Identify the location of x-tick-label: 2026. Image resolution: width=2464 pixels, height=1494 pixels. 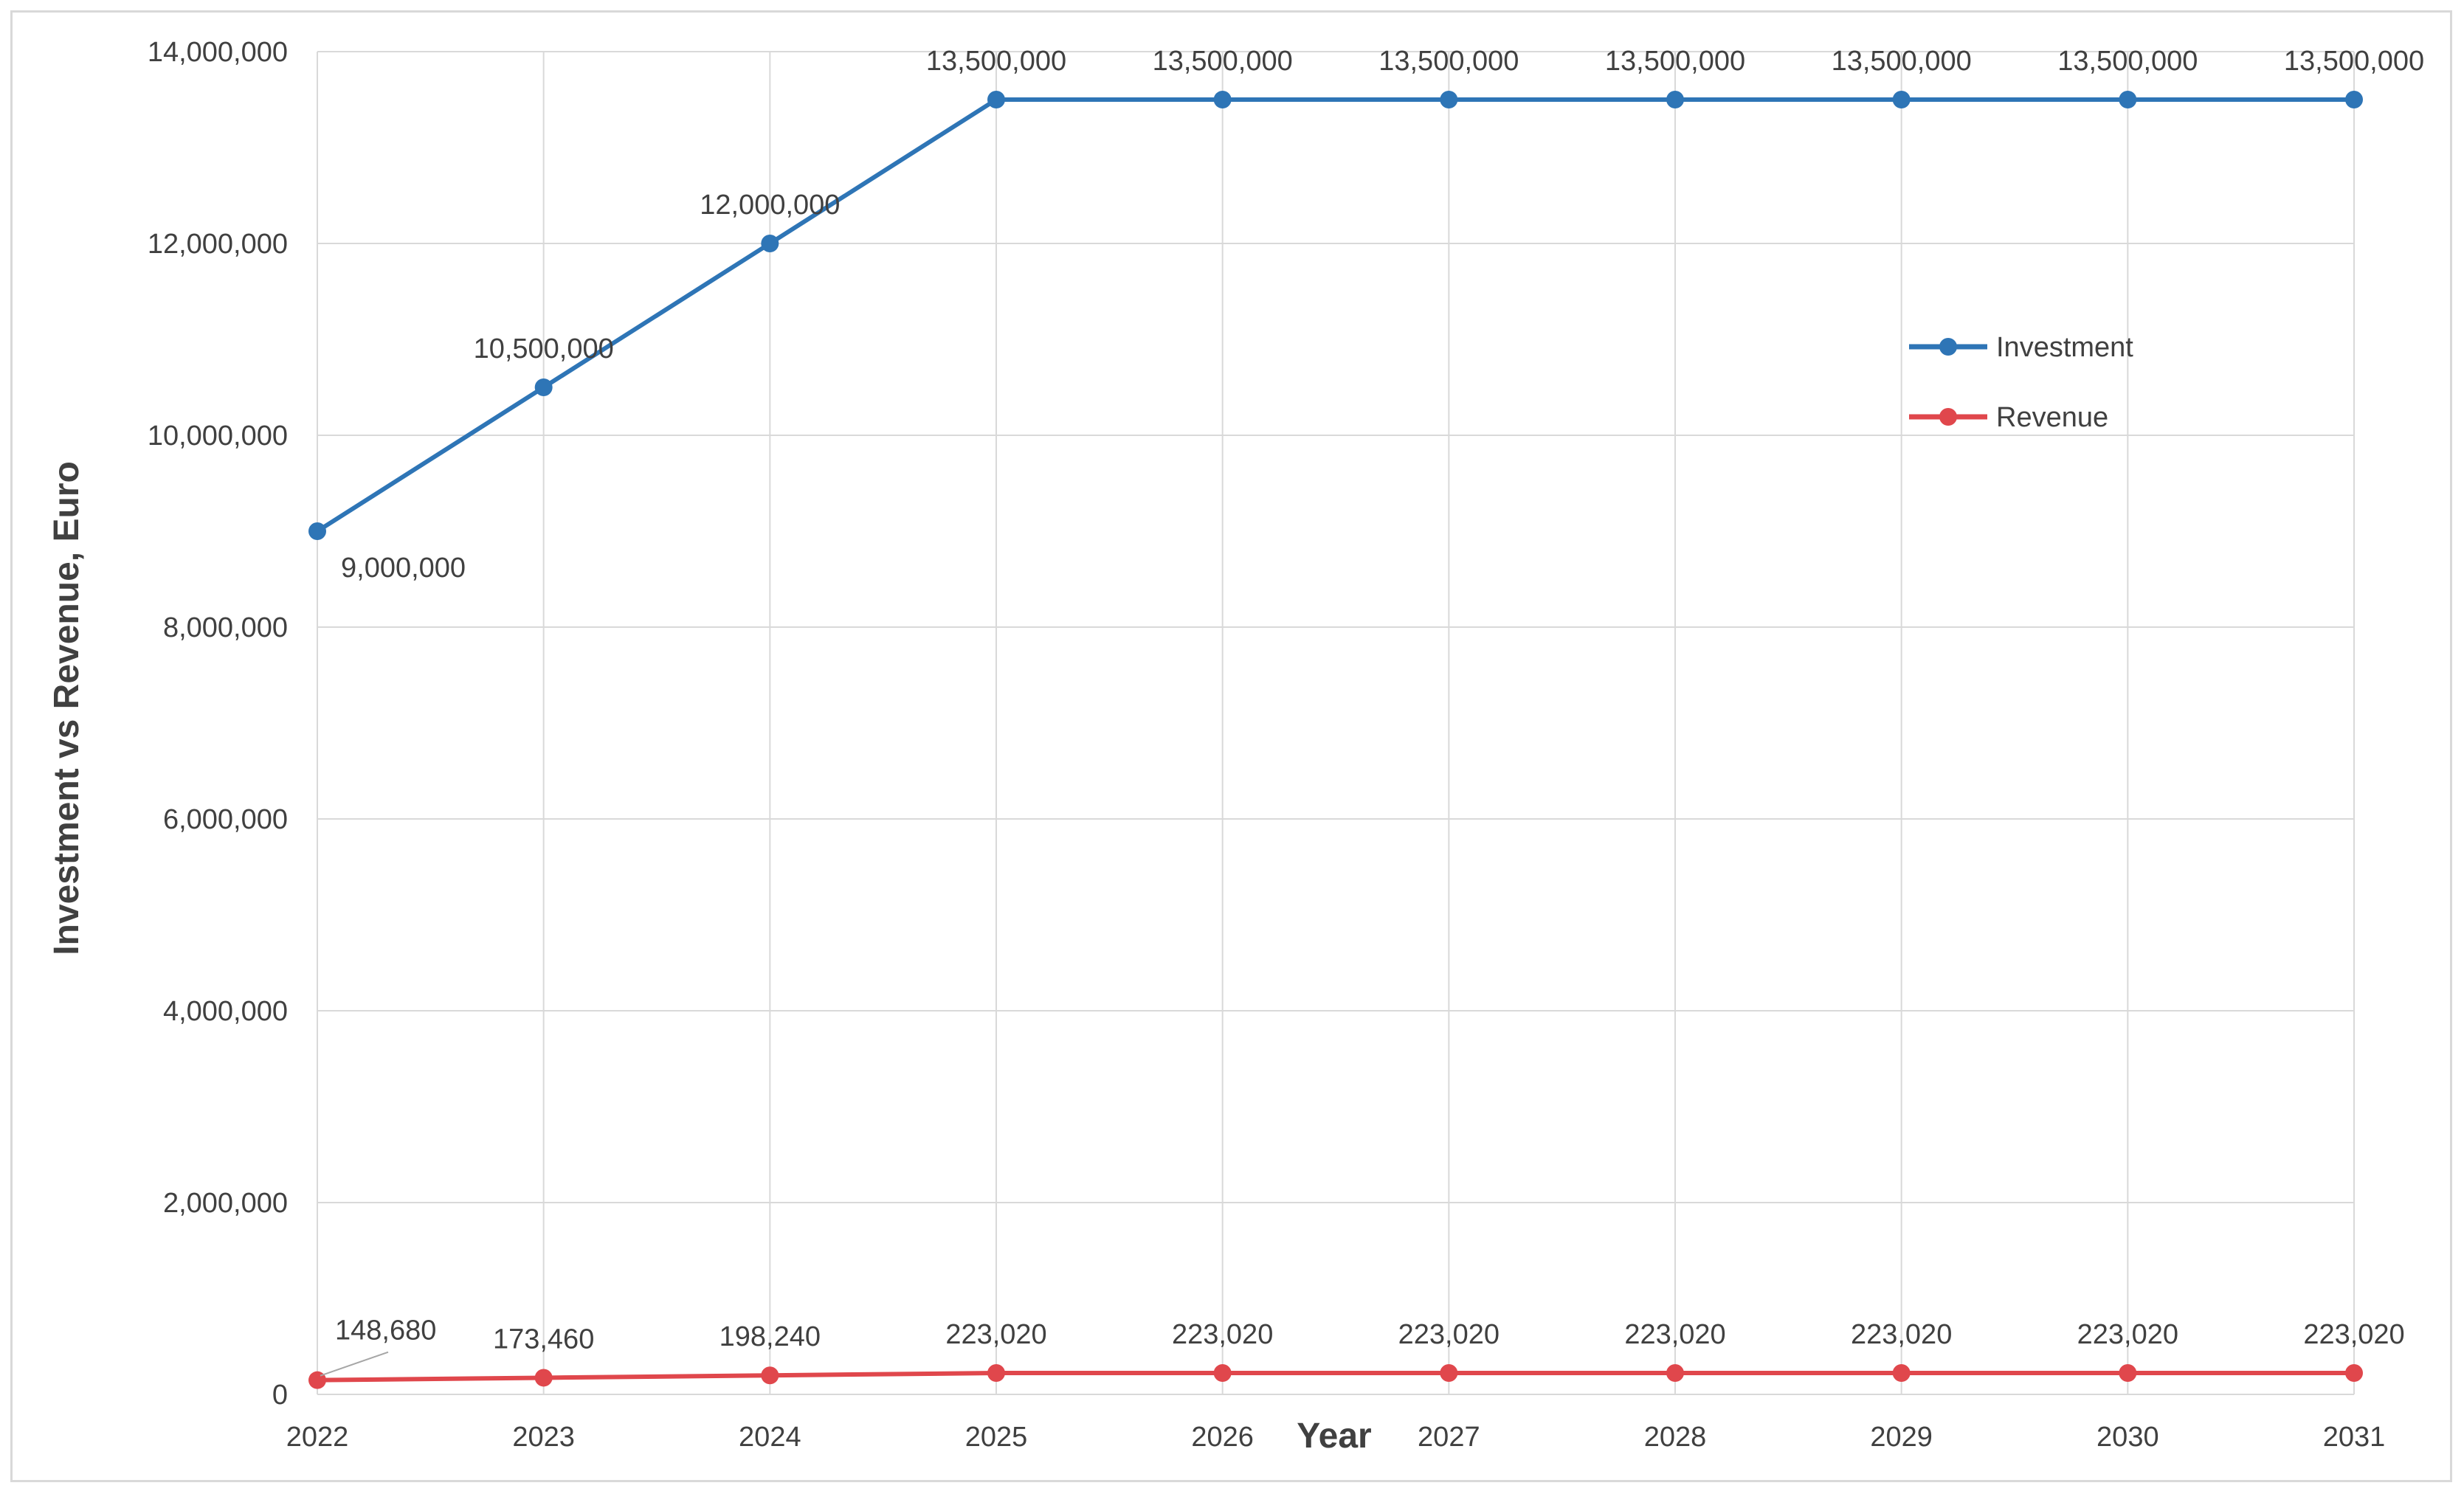
(1222, 1437).